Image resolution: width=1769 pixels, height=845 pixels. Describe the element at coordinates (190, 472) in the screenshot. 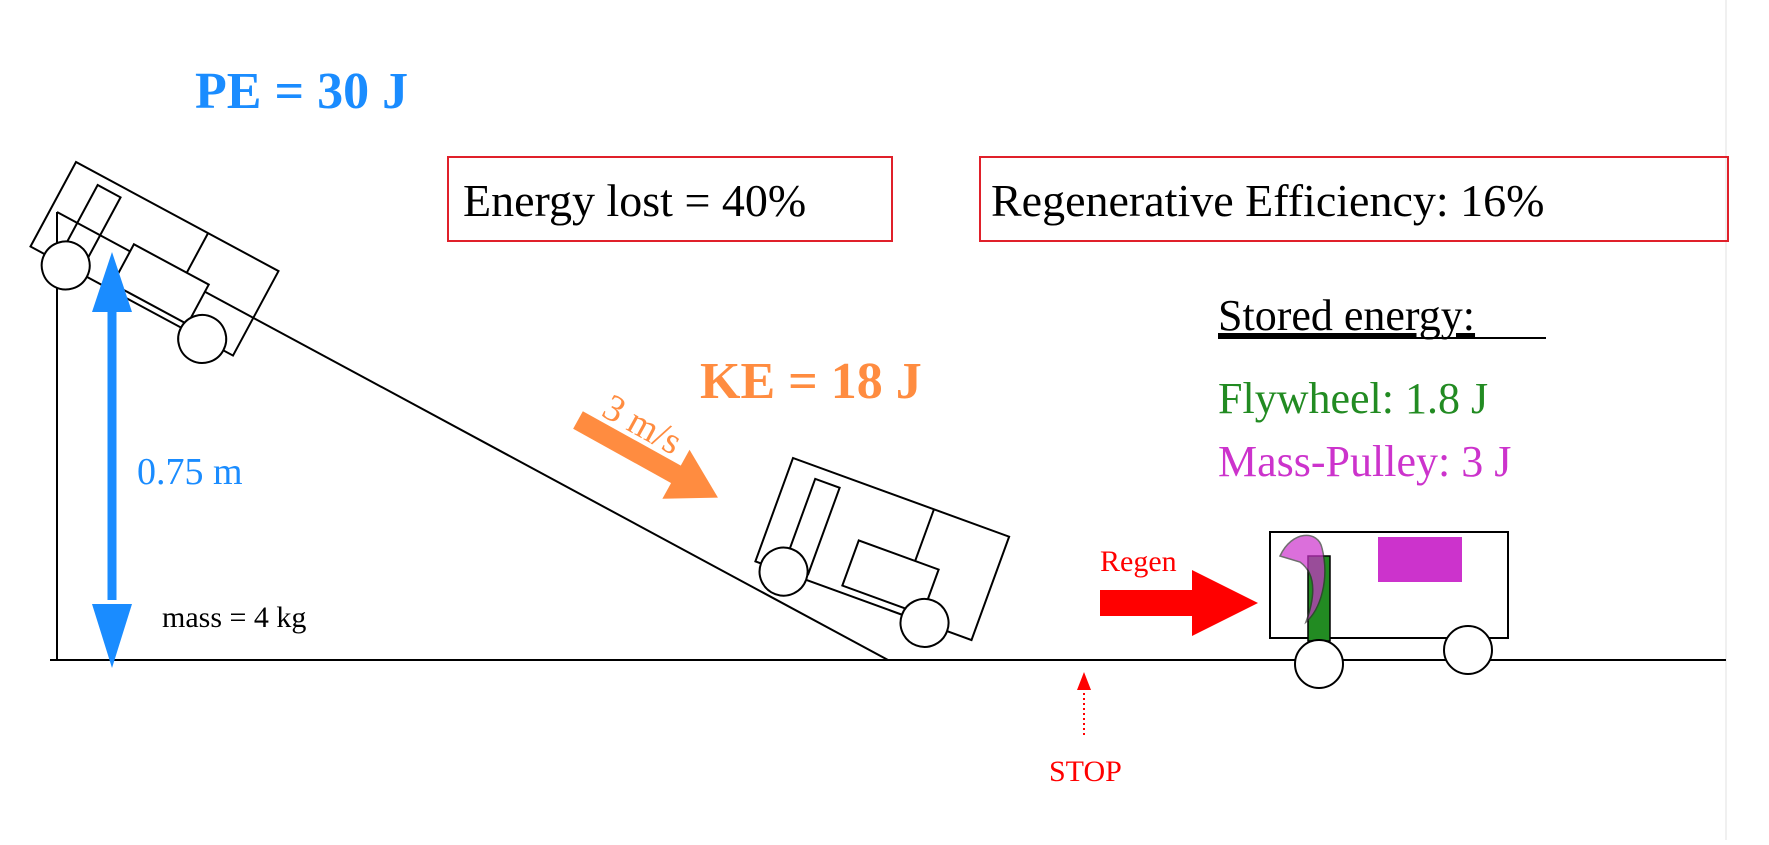

I see `height-label: 0.75 m` at that location.